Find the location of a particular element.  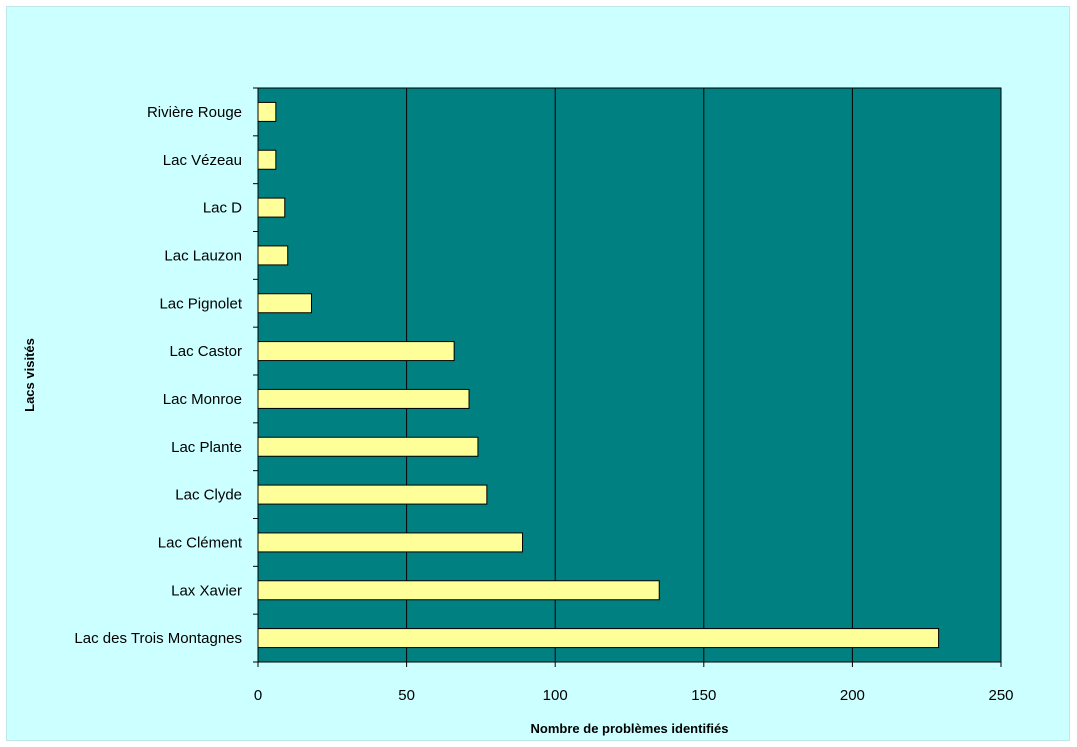

y-tick-label-8: Lac Lauzon is located at coordinates (203, 255).